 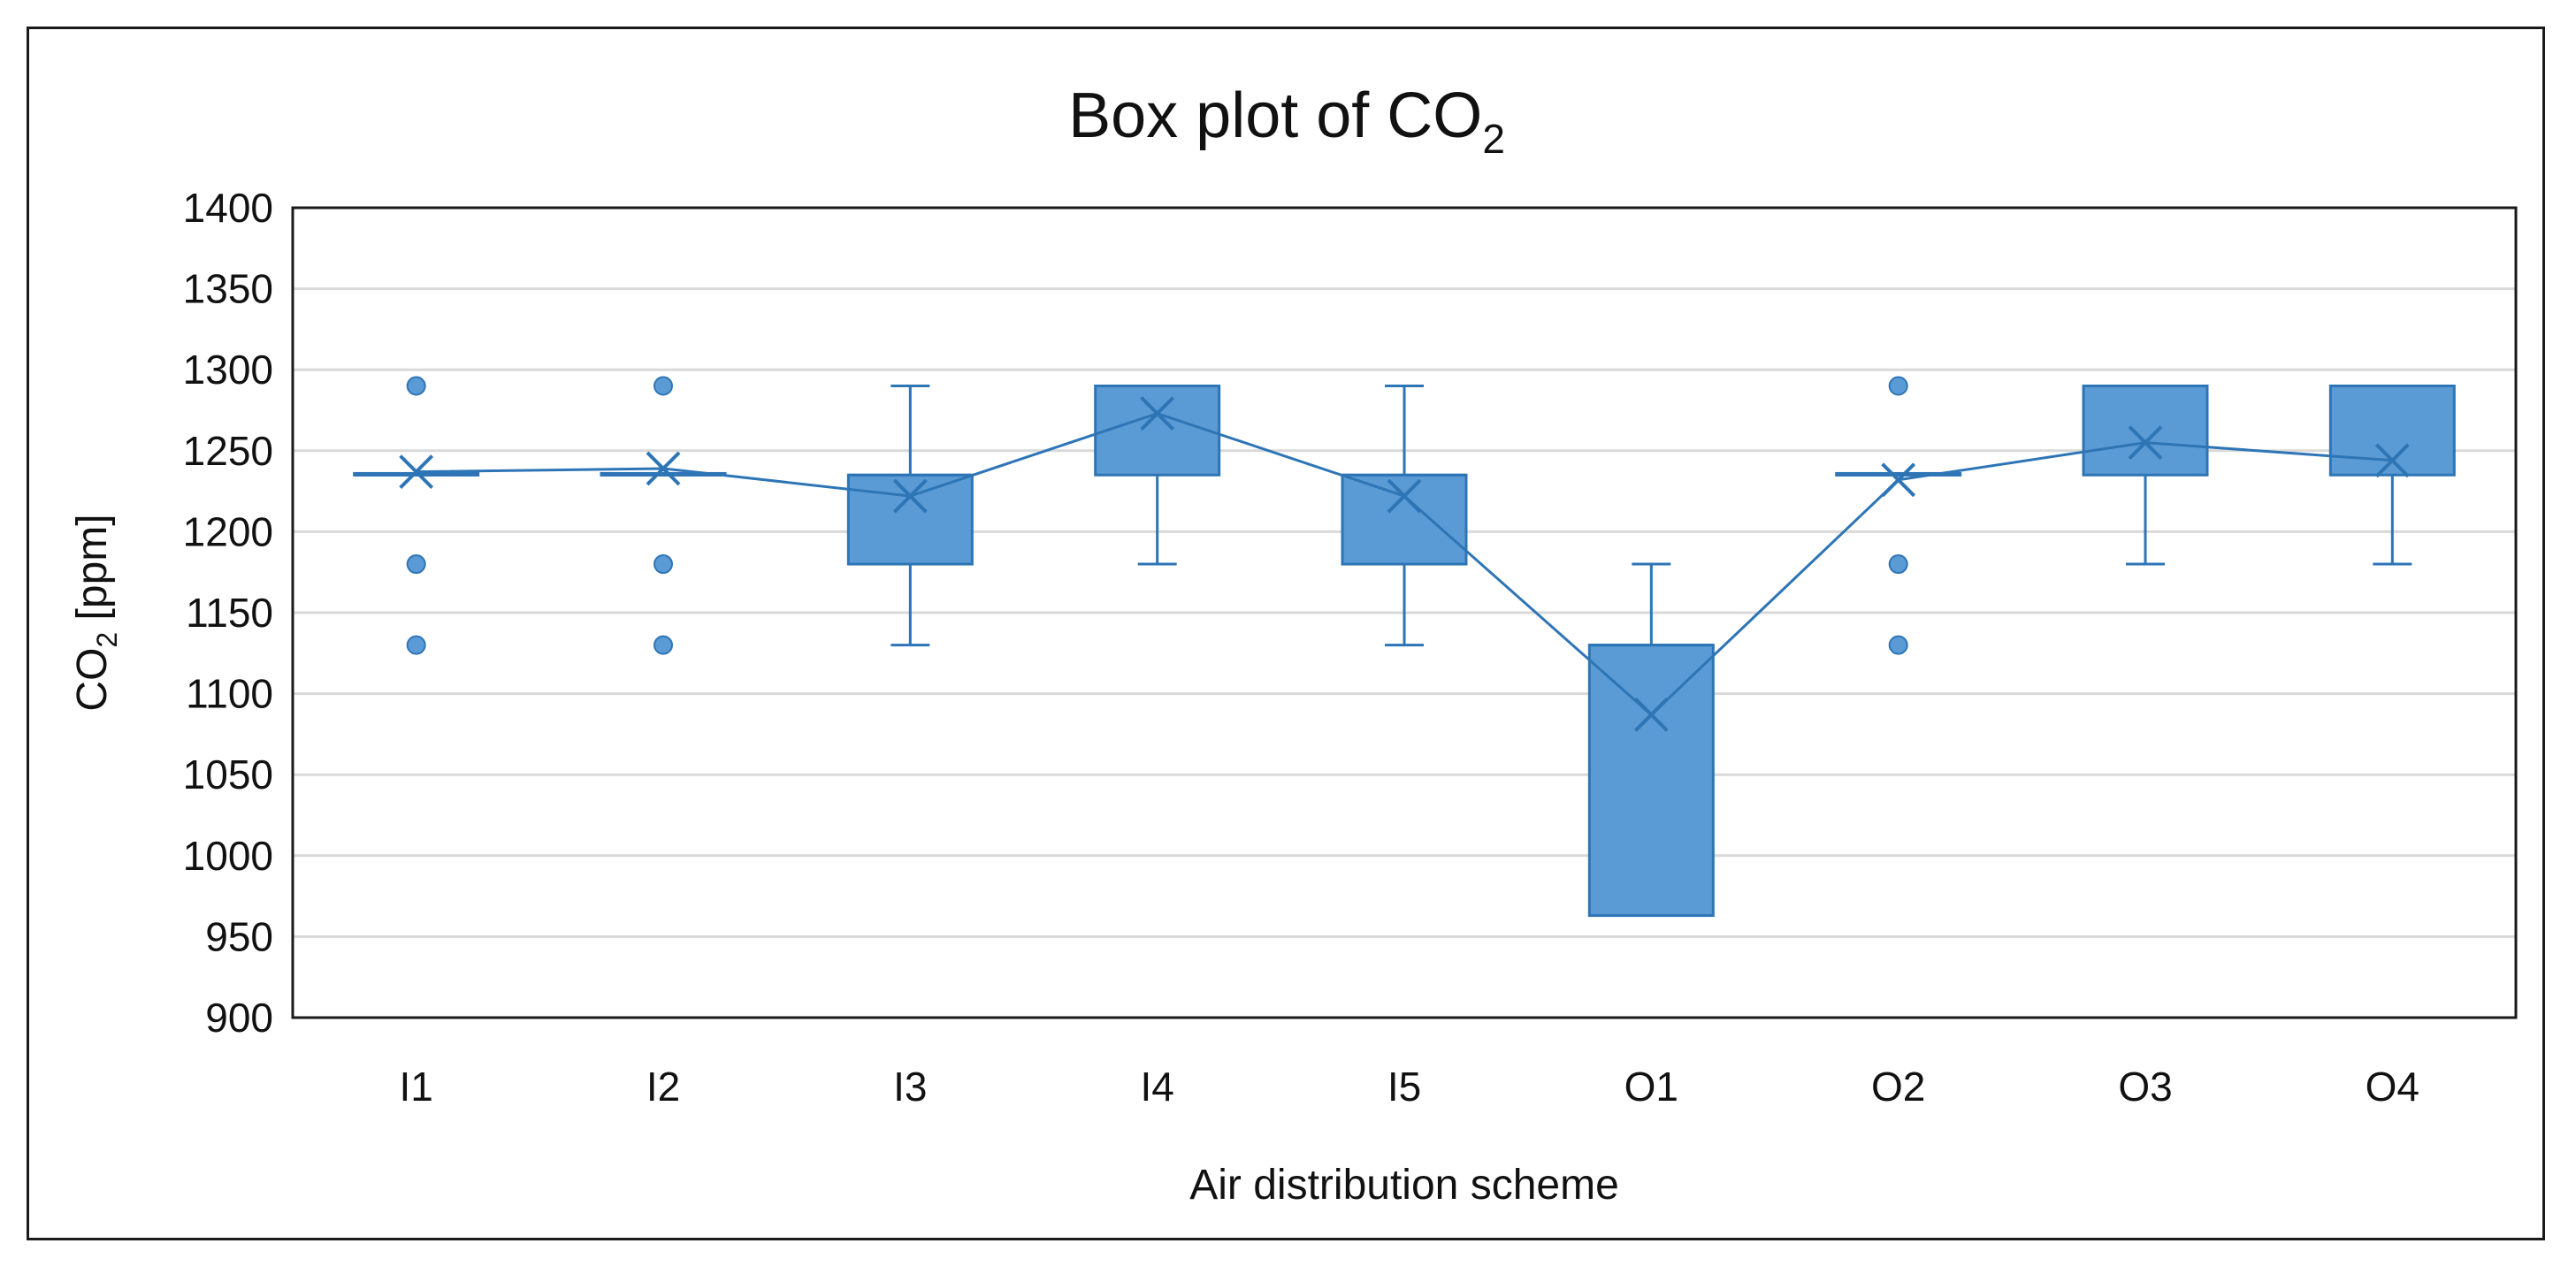 What do you see at coordinates (239, 936) in the screenshot?
I see `y-tick-950: 950` at bounding box center [239, 936].